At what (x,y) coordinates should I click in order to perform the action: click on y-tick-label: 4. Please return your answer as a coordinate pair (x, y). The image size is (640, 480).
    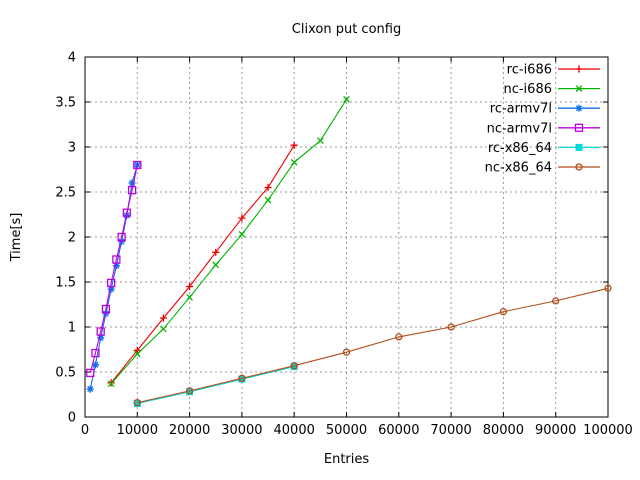
    Looking at the image, I should click on (72, 58).